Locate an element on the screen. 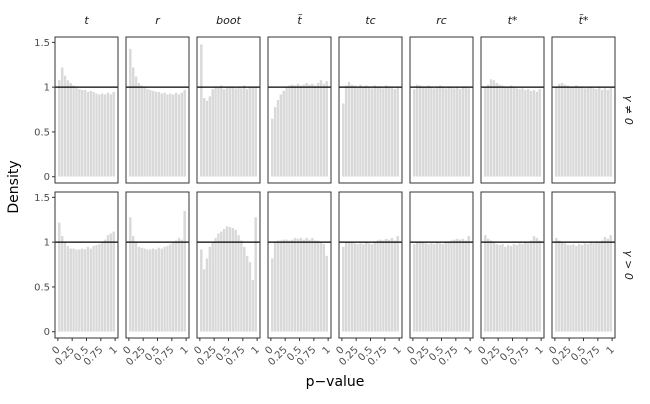  y-tick-label: 0.5 is located at coordinates (42, 132).